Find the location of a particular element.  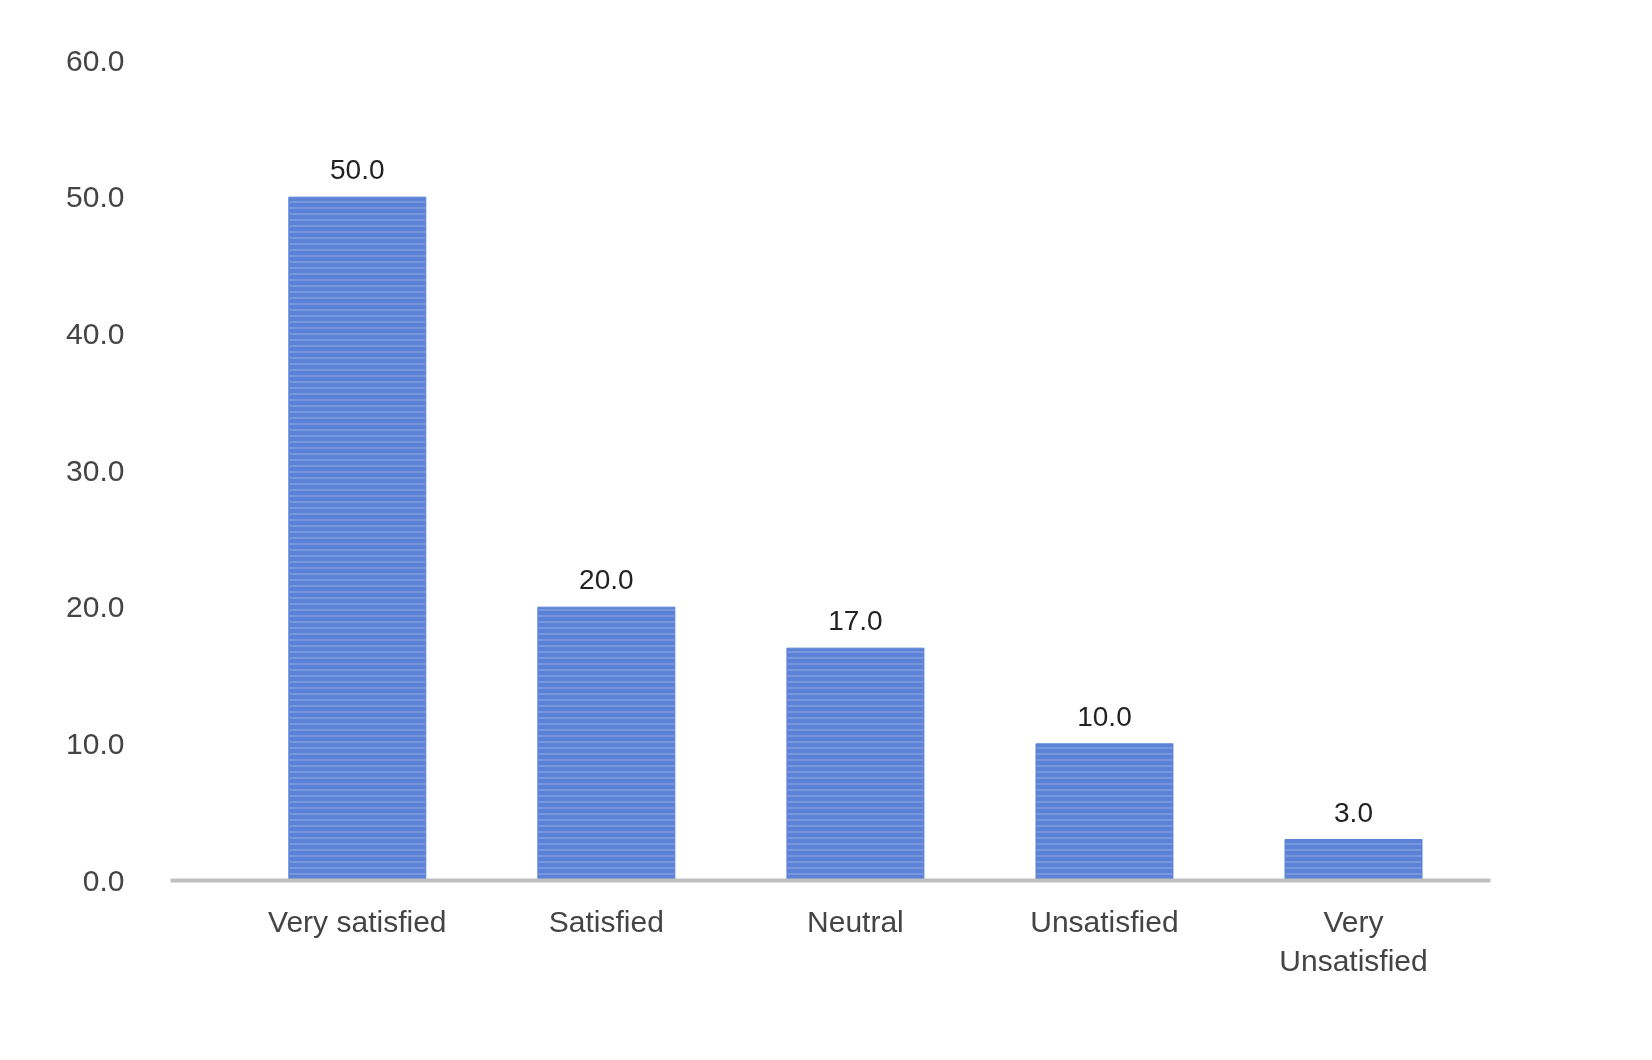

x-tick-label: Neutral is located at coordinates (855, 921).